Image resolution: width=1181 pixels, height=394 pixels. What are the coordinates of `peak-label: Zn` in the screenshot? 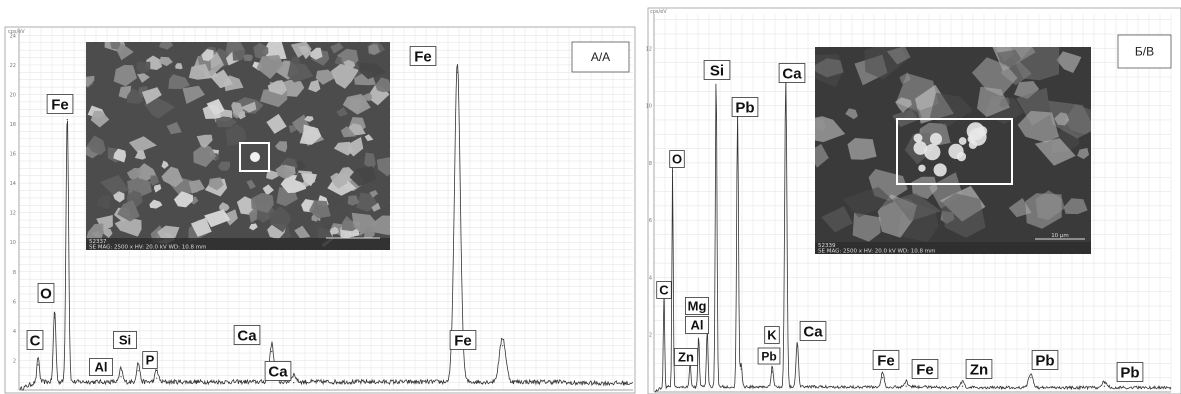 It's located at (686, 357).